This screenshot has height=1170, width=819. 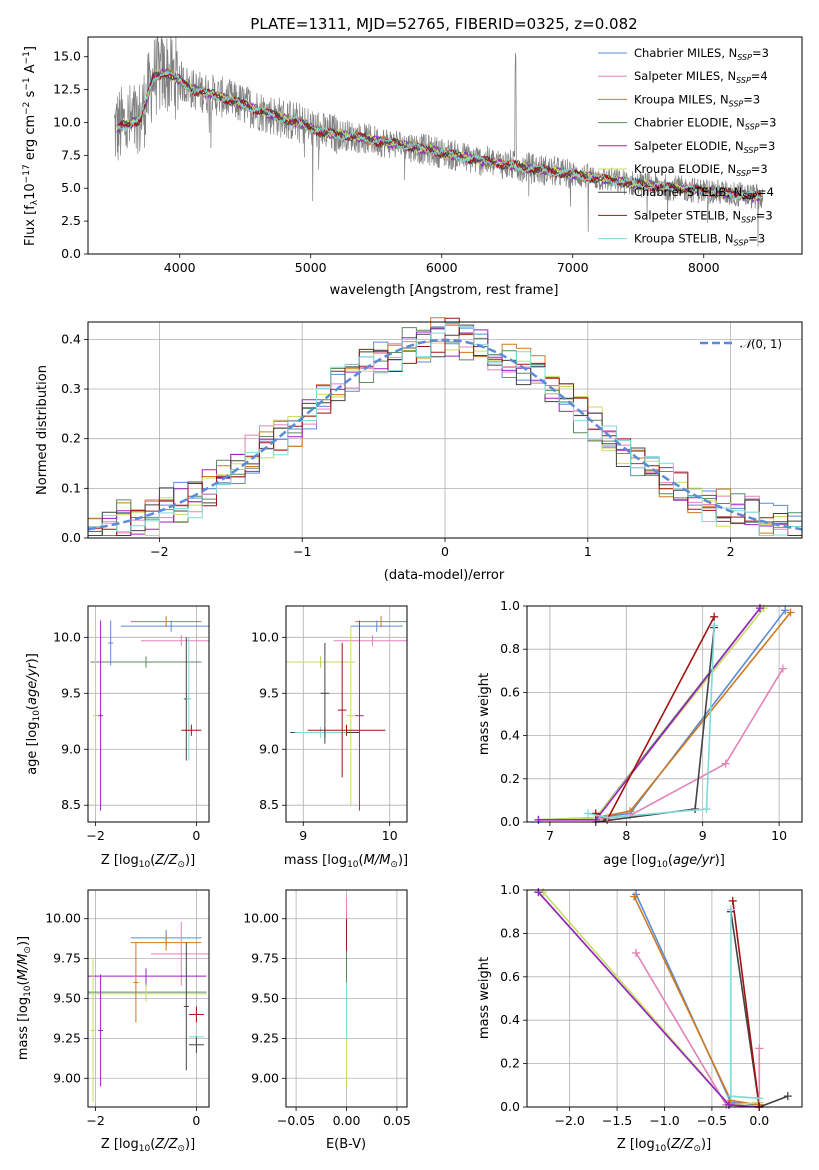 I want to click on age-weight-xtick-label: 8, so click(x=626, y=835).